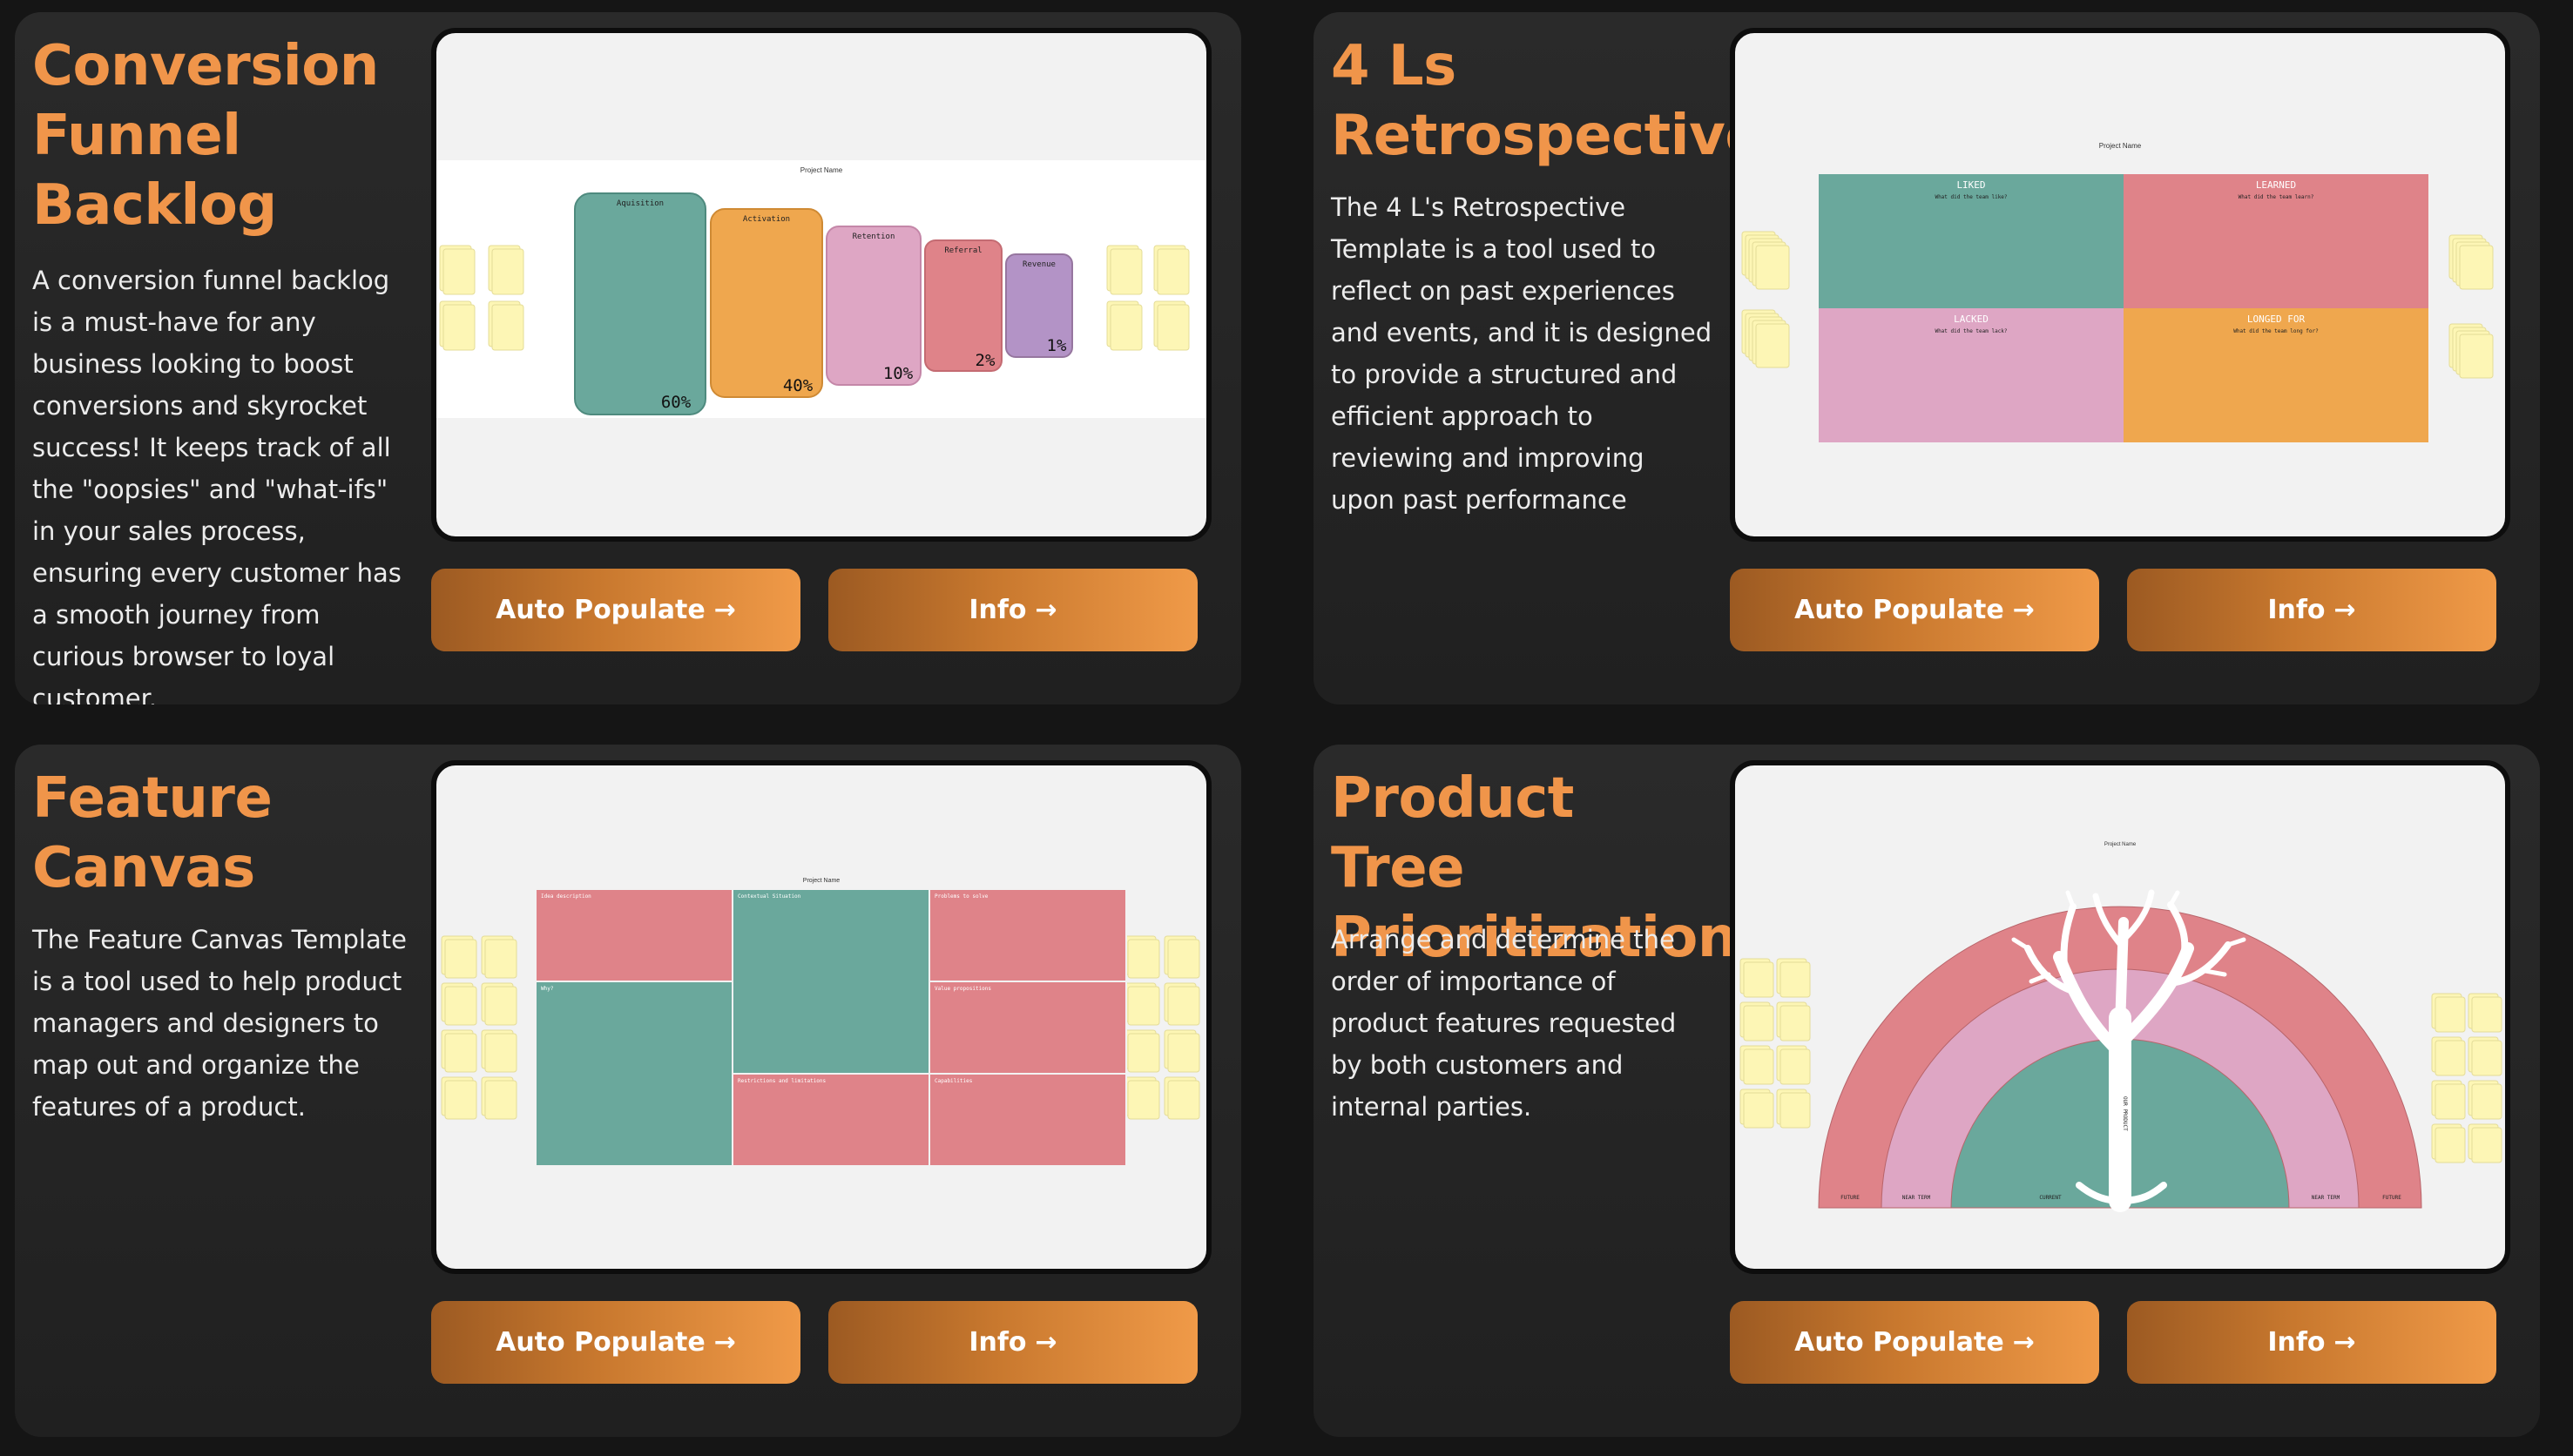  I want to click on cell-label: Problems to solve, so click(962, 896).